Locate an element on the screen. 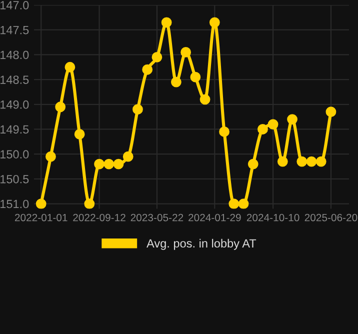 The image size is (358, 334). y-tick-label: 147.0 is located at coordinates (14, 5).